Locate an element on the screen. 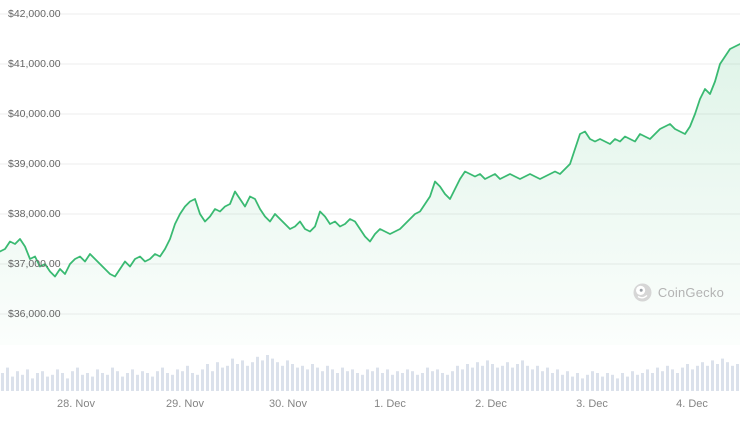  y-tick-label: $36,000.00 is located at coordinates (34, 314).